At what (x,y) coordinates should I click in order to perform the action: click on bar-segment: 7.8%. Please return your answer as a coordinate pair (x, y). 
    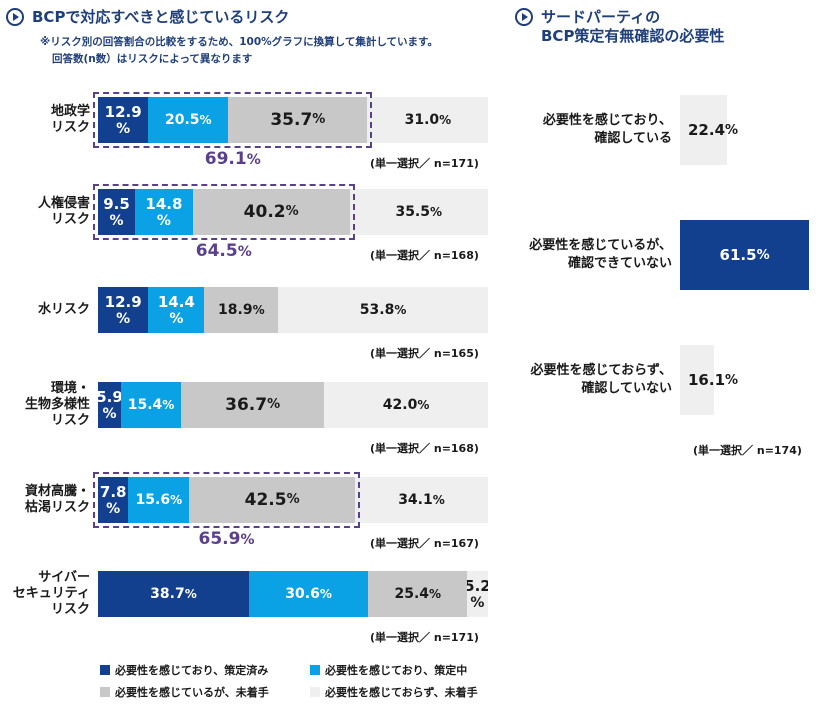
    Looking at the image, I should click on (113, 500).